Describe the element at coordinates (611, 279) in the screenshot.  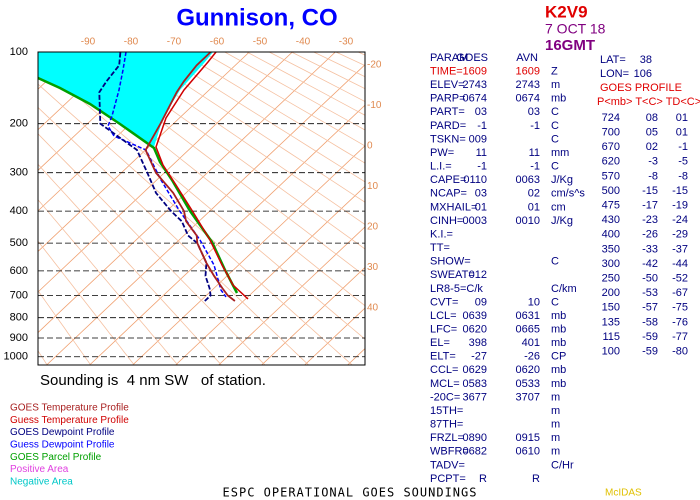
I see `profile-cell: 250` at that location.